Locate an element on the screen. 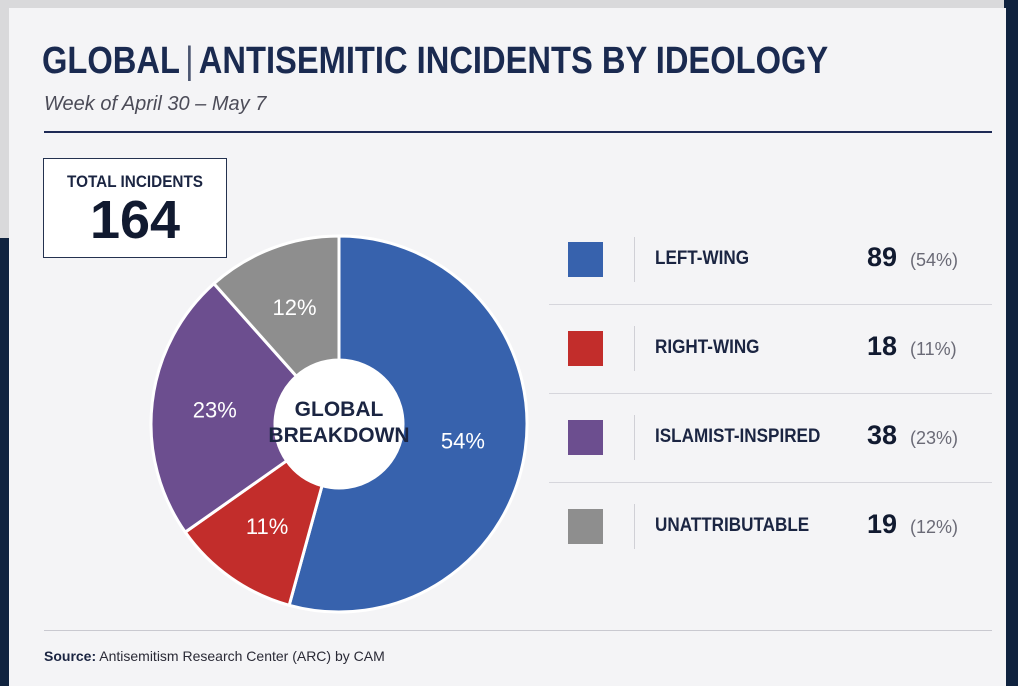 This screenshot has height=686, width=1018. slice-percent-label: 11% is located at coordinates (267, 526).